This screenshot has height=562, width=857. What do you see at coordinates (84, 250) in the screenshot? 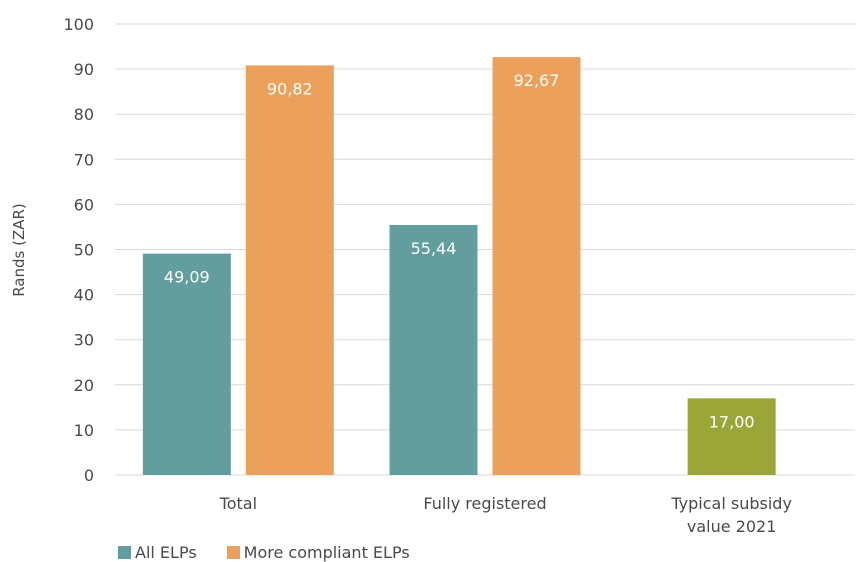
I see `y-tick-label-50: 50` at bounding box center [84, 250].